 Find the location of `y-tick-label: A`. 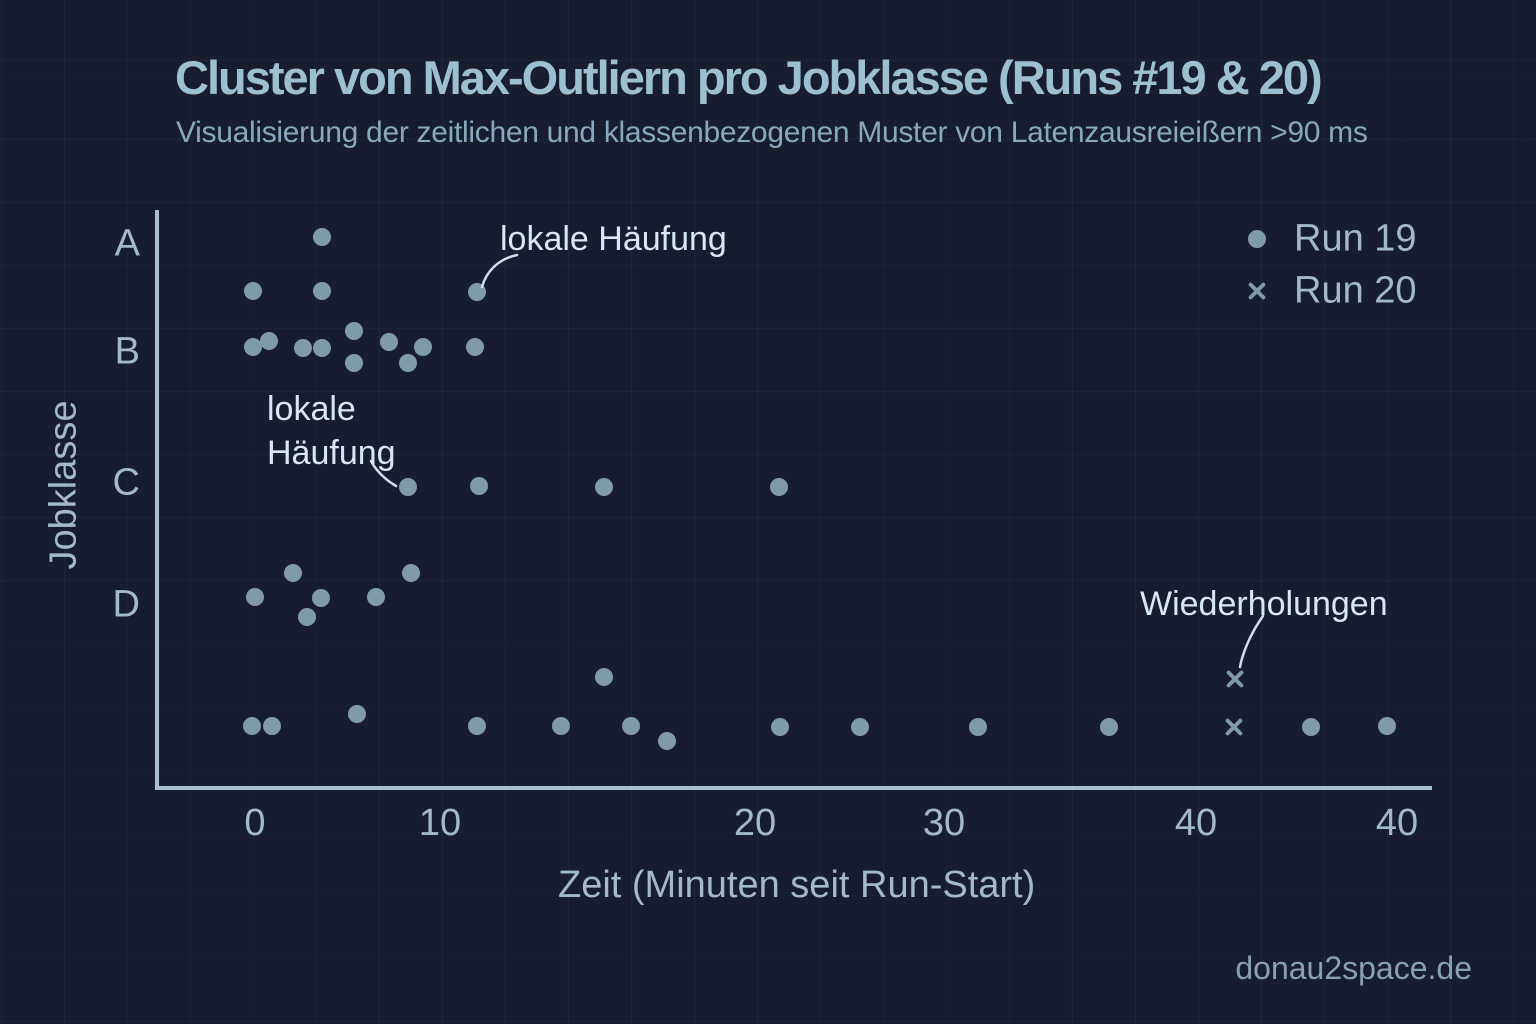

y-tick-label: A is located at coordinates (127, 243).